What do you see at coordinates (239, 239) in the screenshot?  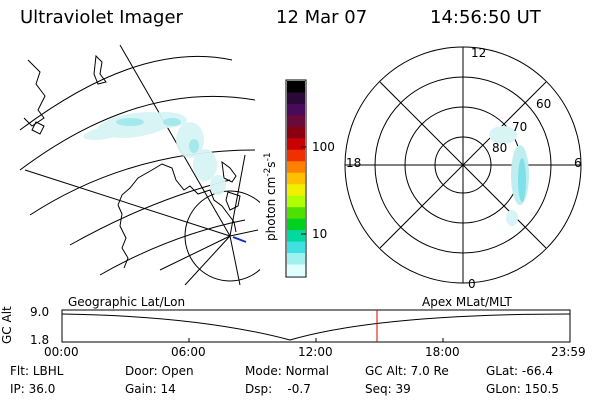 I see `satellite-track` at bounding box center [239, 239].